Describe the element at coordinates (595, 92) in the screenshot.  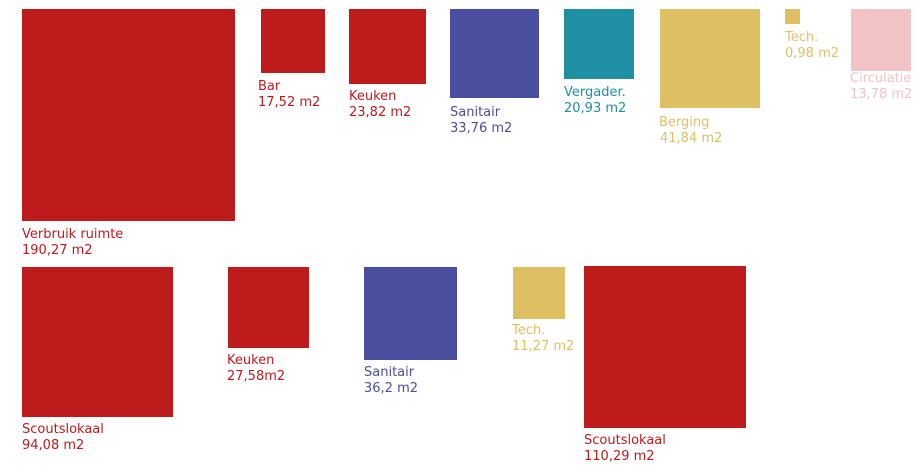
I see `room-name: Vergader.` at that location.